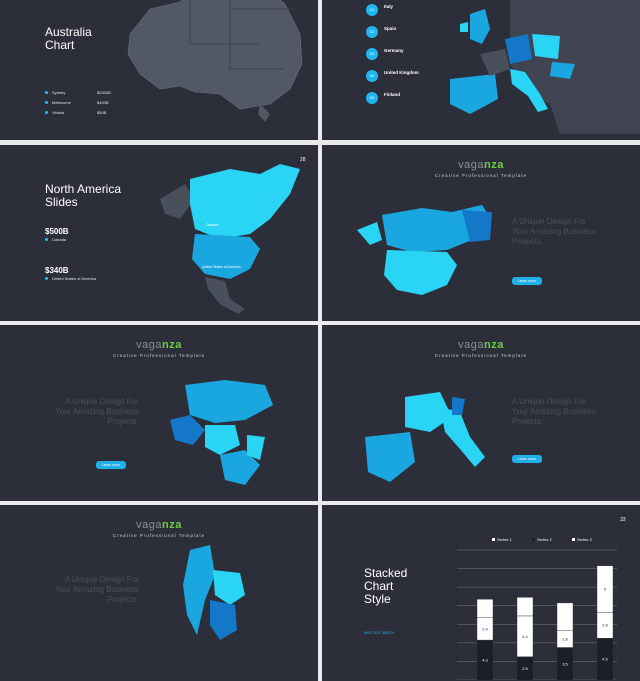 This screenshot has height=681, width=640. Describe the element at coordinates (59, 92) in the screenshot. I see `legend-label: Sydney` at that location.